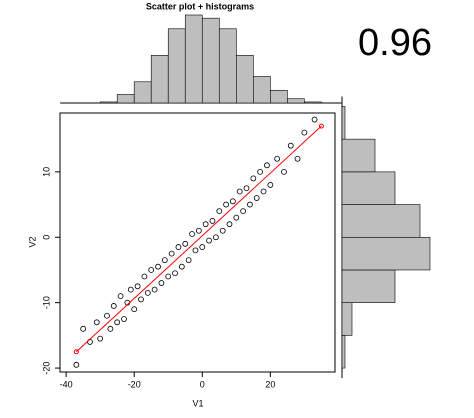 This screenshot has width=474, height=418. What do you see at coordinates (46, 237) in the screenshot?
I see `y-tick-label: 0` at bounding box center [46, 237].